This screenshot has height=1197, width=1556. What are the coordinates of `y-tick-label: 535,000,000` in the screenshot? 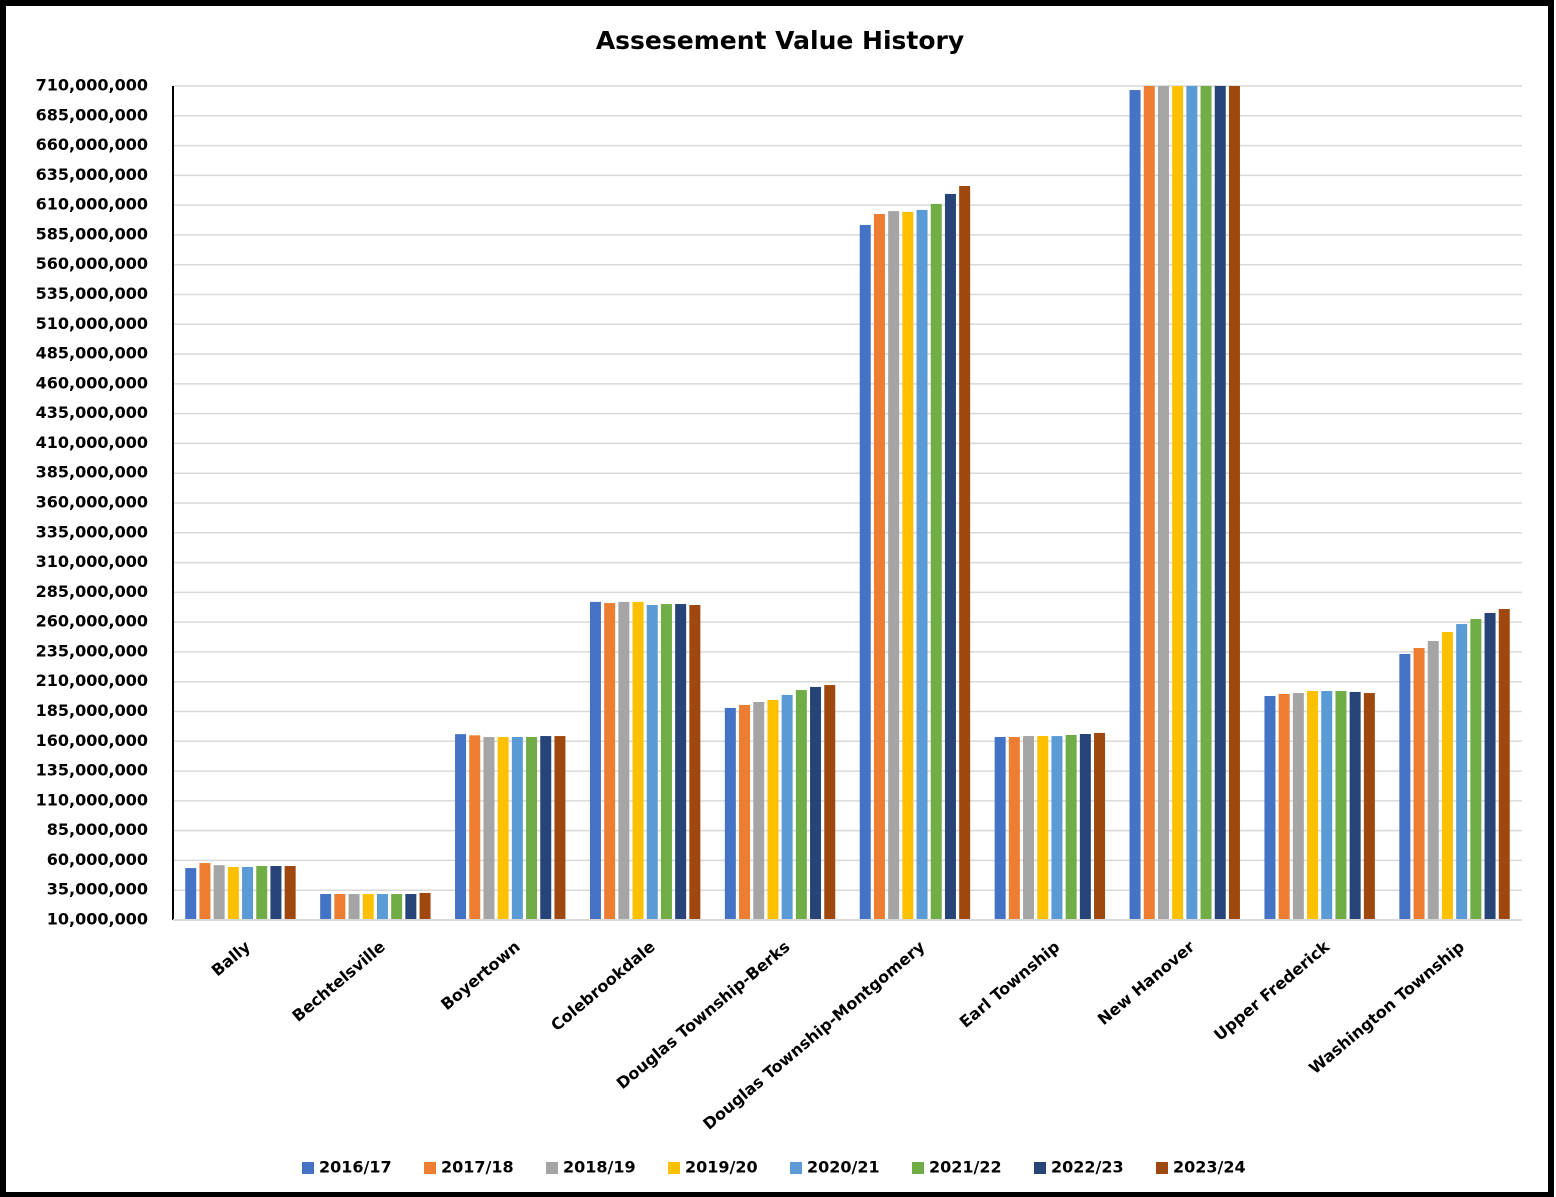 It's located at (92, 293).